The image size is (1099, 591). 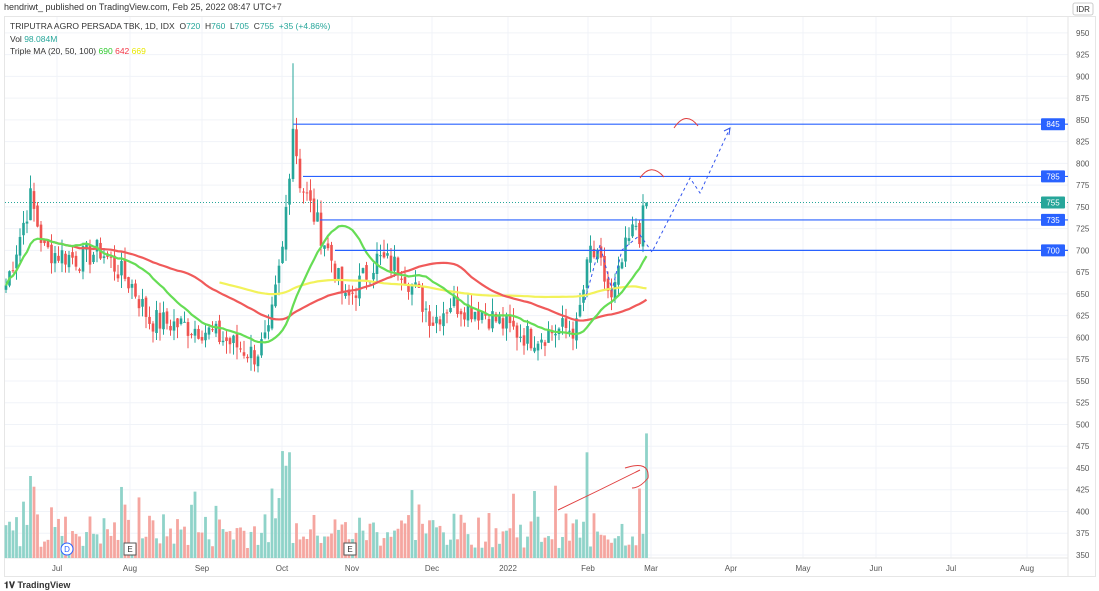 I want to click on high-label: H, so click(x=208, y=26).